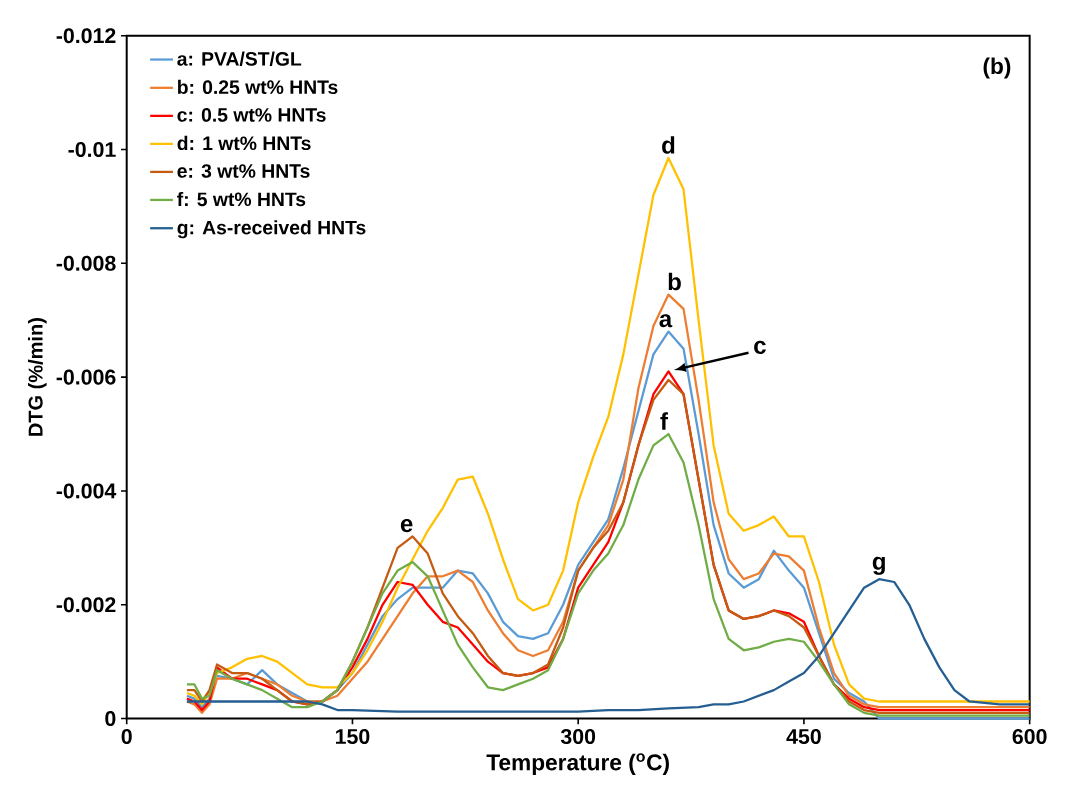 This screenshot has width=1075, height=801. I want to click on y-tick-label: -0.012, so click(86, 36).